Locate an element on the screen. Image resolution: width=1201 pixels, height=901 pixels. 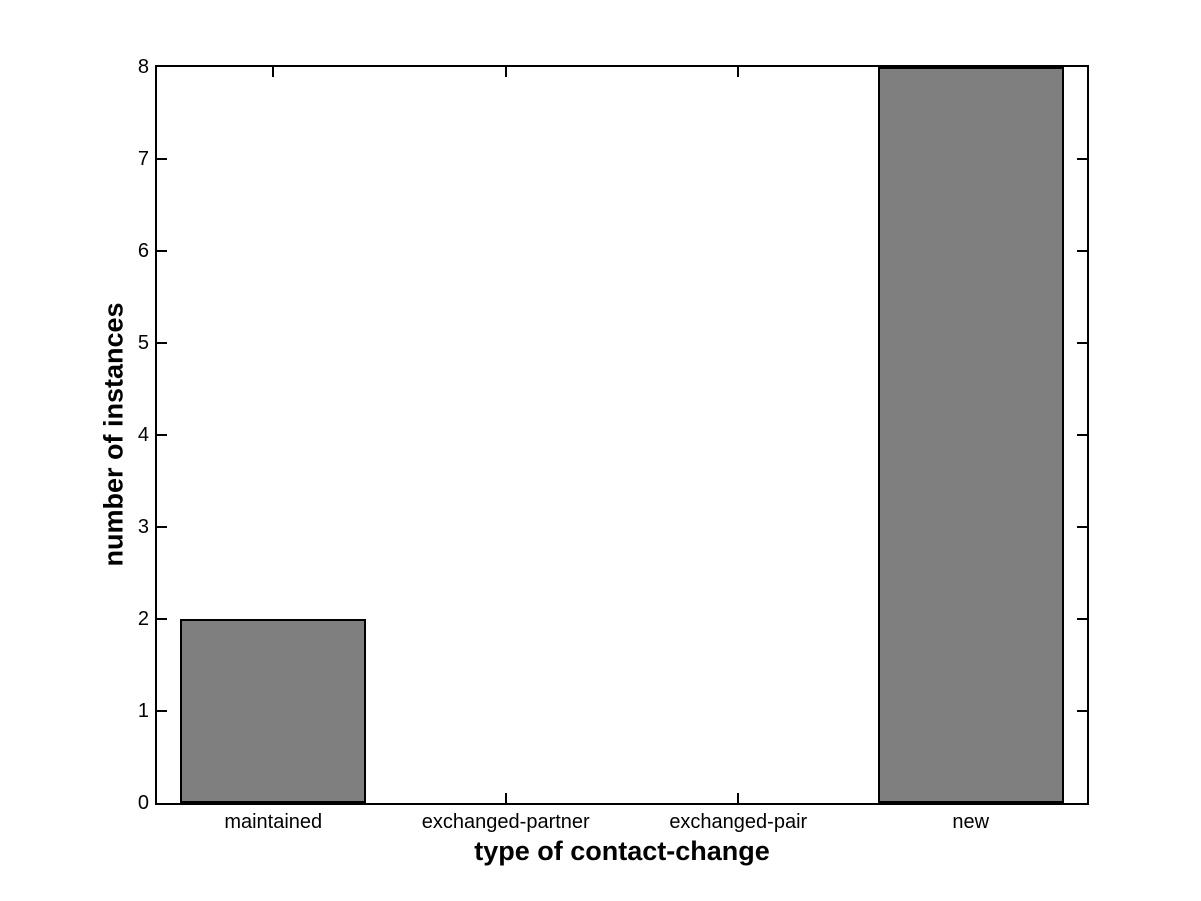
x-axis-label: type of contact-change is located at coordinates (622, 851).